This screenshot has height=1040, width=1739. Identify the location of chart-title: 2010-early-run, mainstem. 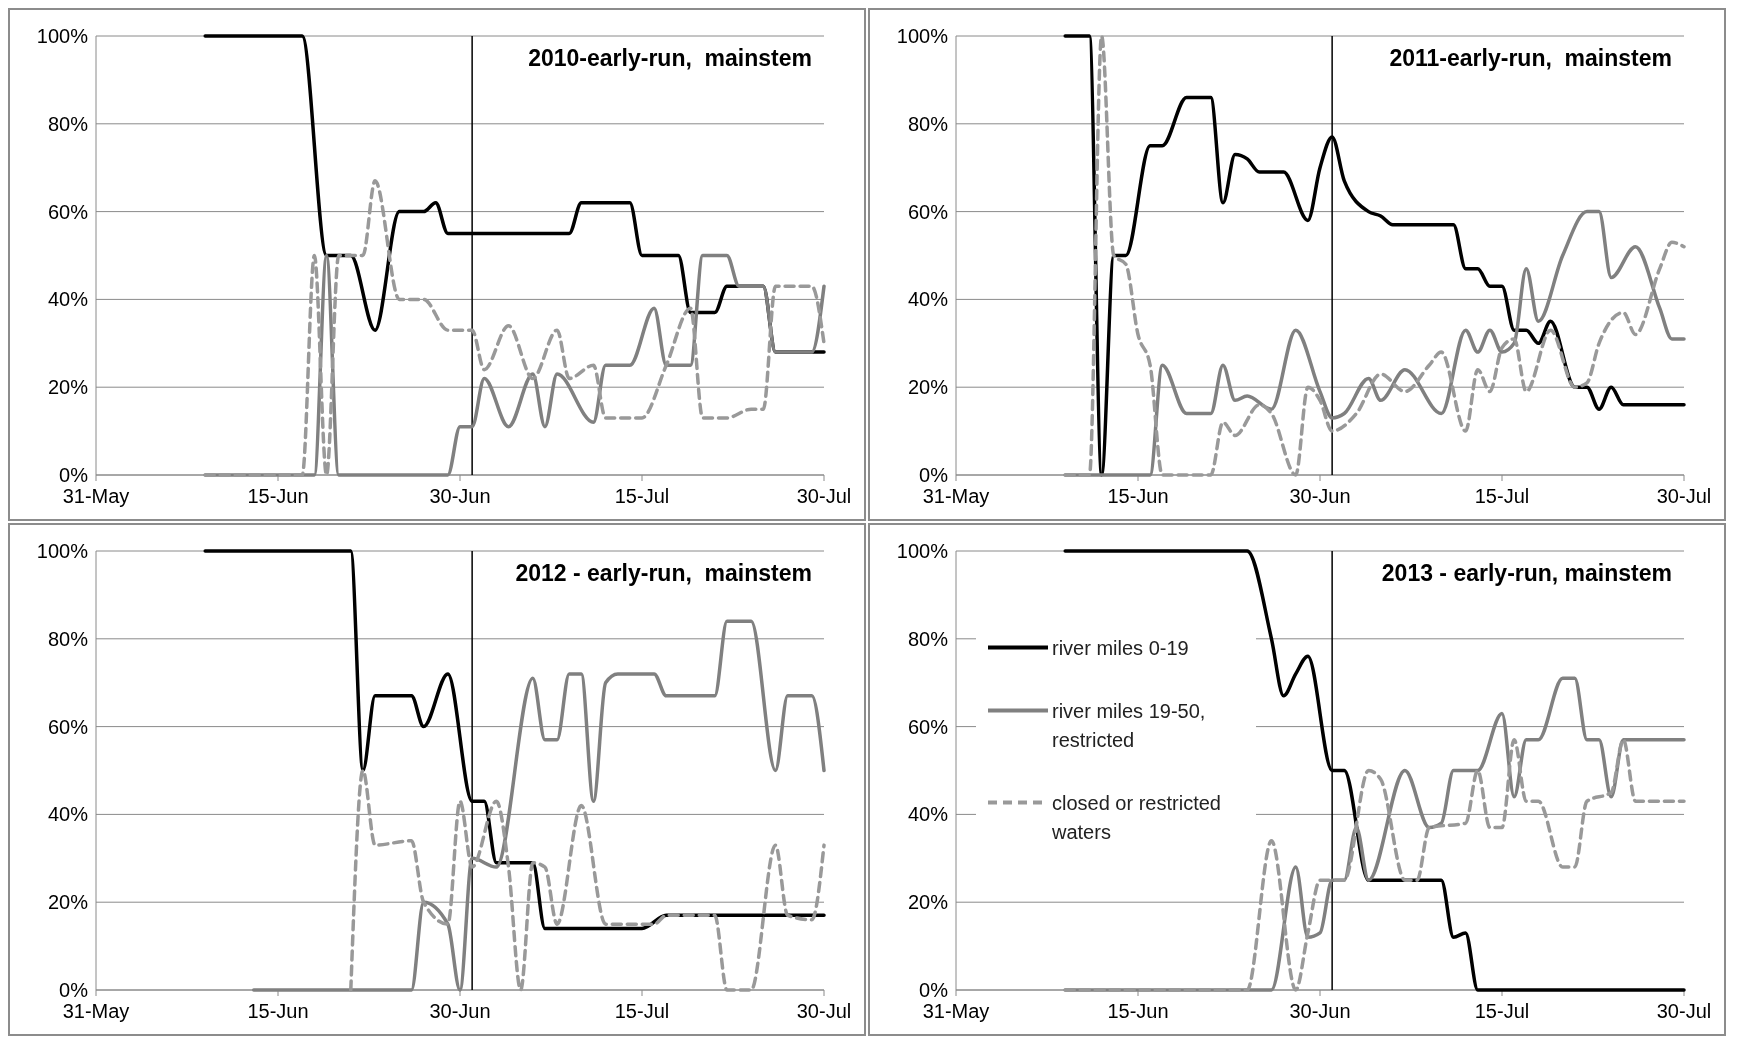
(670, 58).